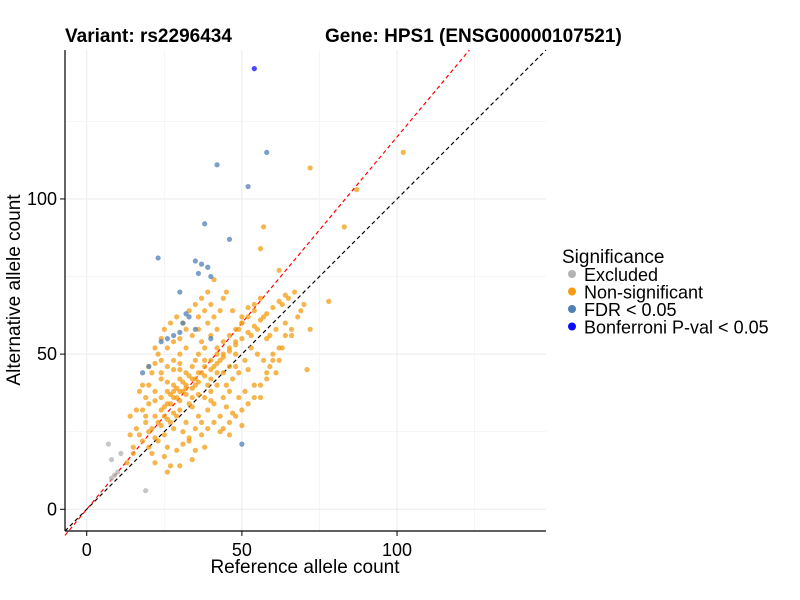 This screenshot has height=600, width=800. I want to click on legend-key, so click(572, 309).